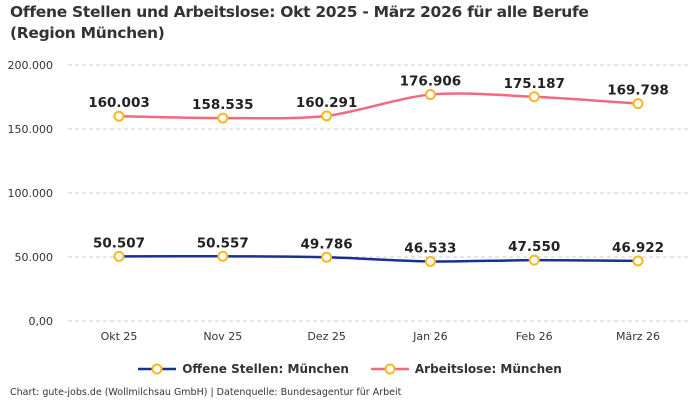 The image size is (700, 400). I want to click on legend-label: Arbeitslose: München, so click(488, 369).